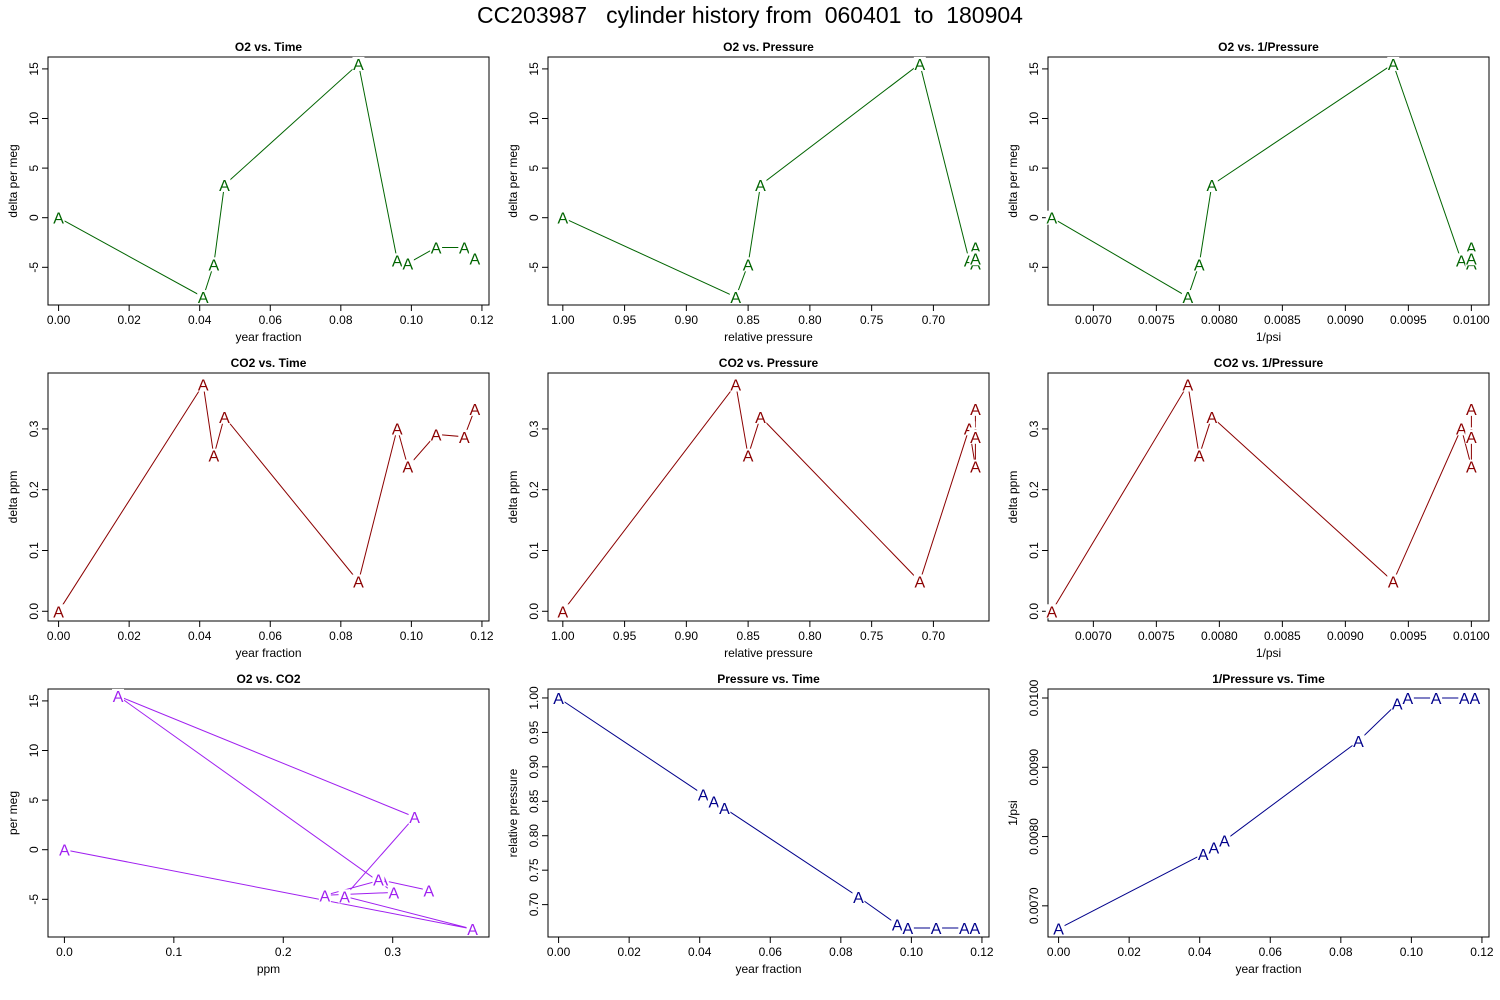  I want to click on y-axis-label: relative pressure, so click(513, 812).